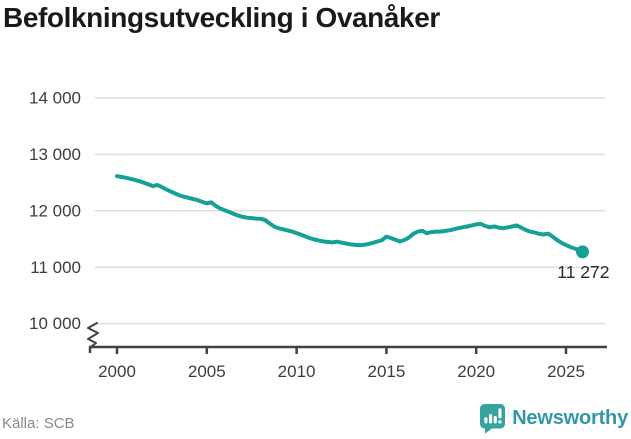 Image resolution: width=631 pixels, height=439 pixels. What do you see at coordinates (55, 210) in the screenshot?
I see `y-axis-tick-label: 12 000` at bounding box center [55, 210].